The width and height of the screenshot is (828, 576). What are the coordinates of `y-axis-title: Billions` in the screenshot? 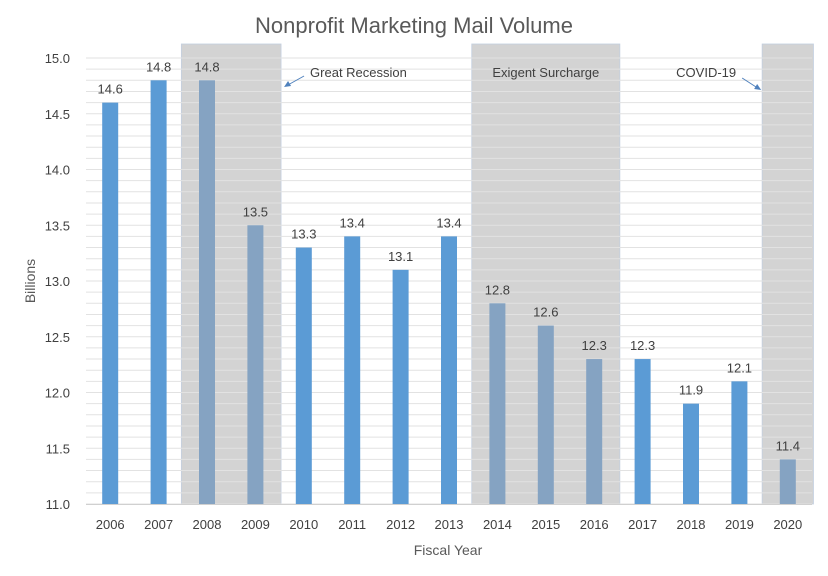 It's located at (30, 281).